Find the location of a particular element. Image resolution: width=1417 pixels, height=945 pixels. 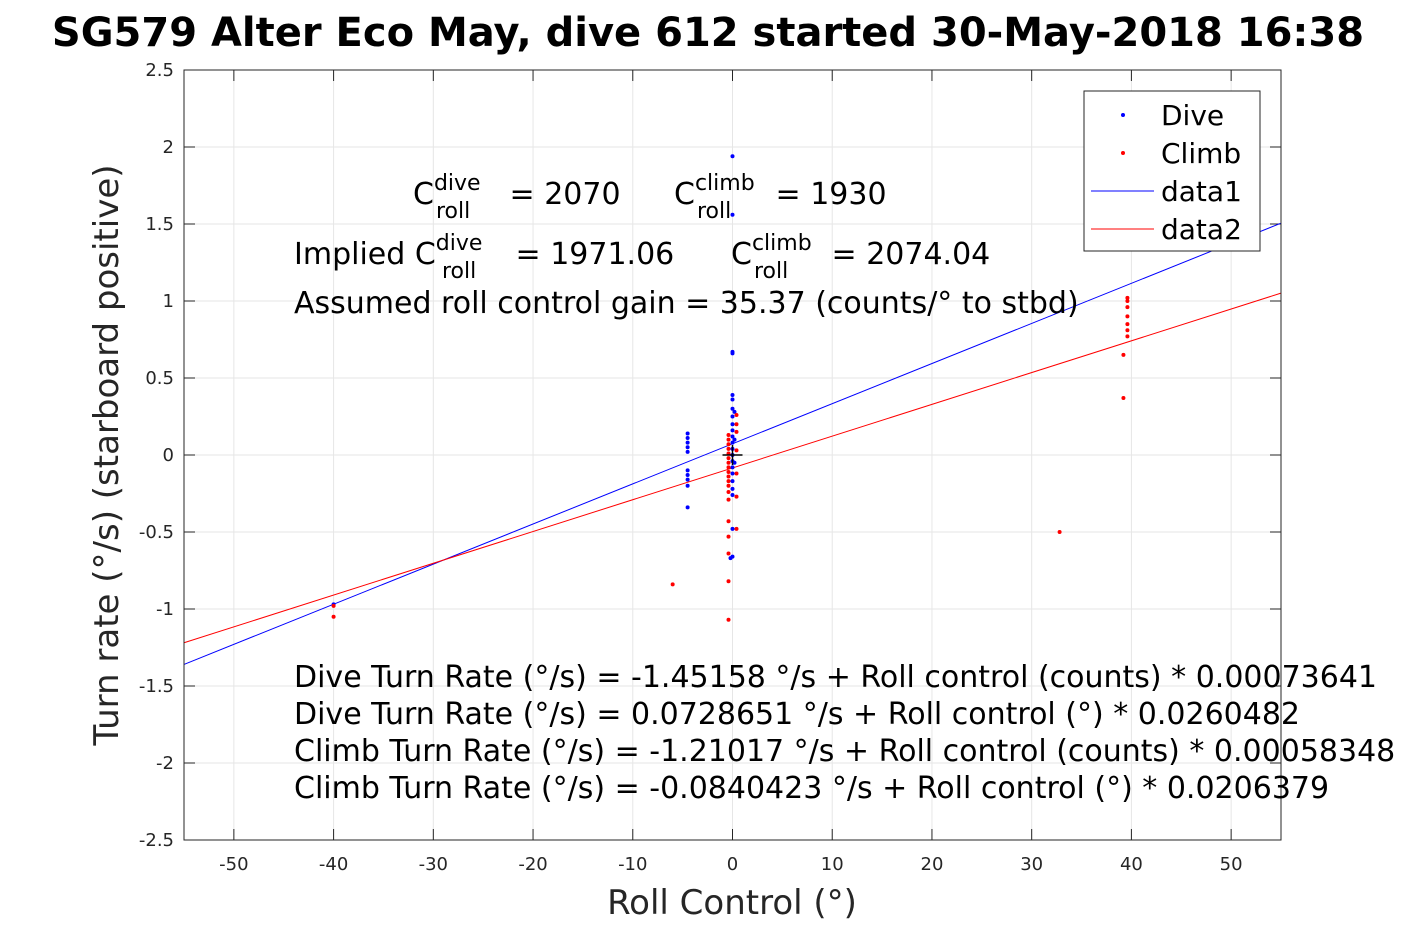

svg-text: Implied Cdive is located at coordinates (388, 251).